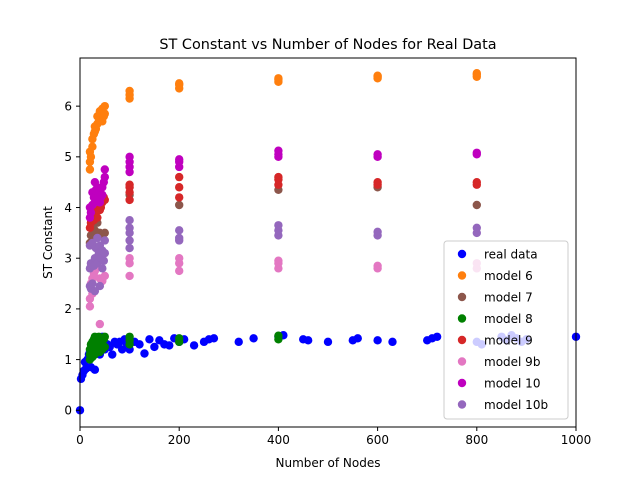  Describe the element at coordinates (508, 319) in the screenshot. I see `legend-label: model 8` at that location.